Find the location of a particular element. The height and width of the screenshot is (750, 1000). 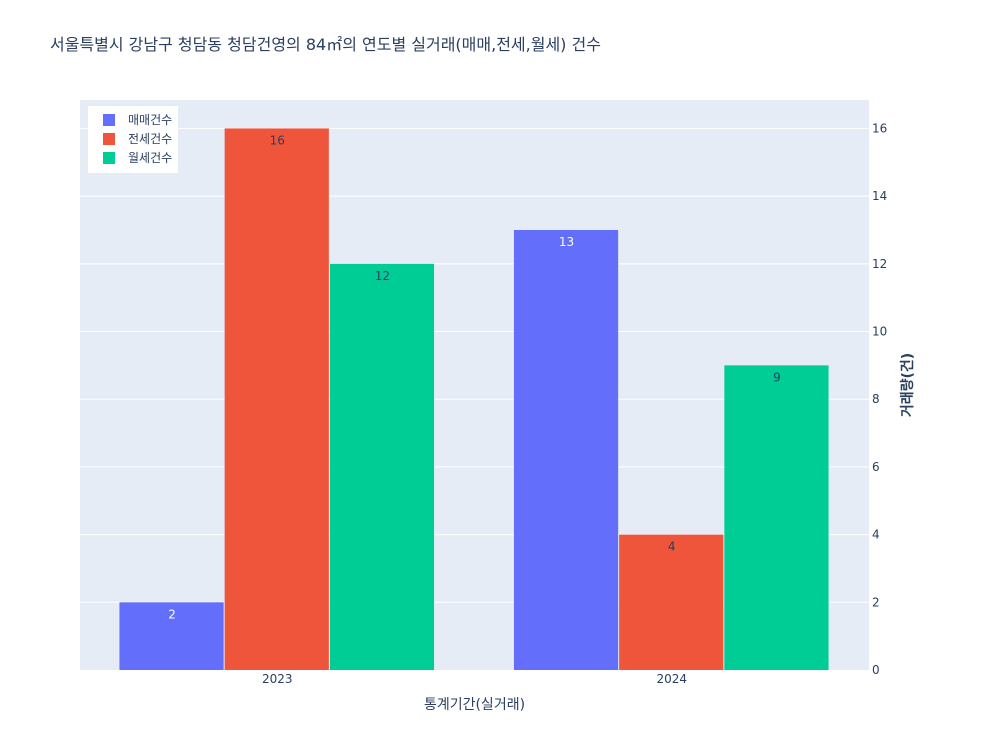

x-axis-ticks: 2023 2024 is located at coordinates (474, 679).